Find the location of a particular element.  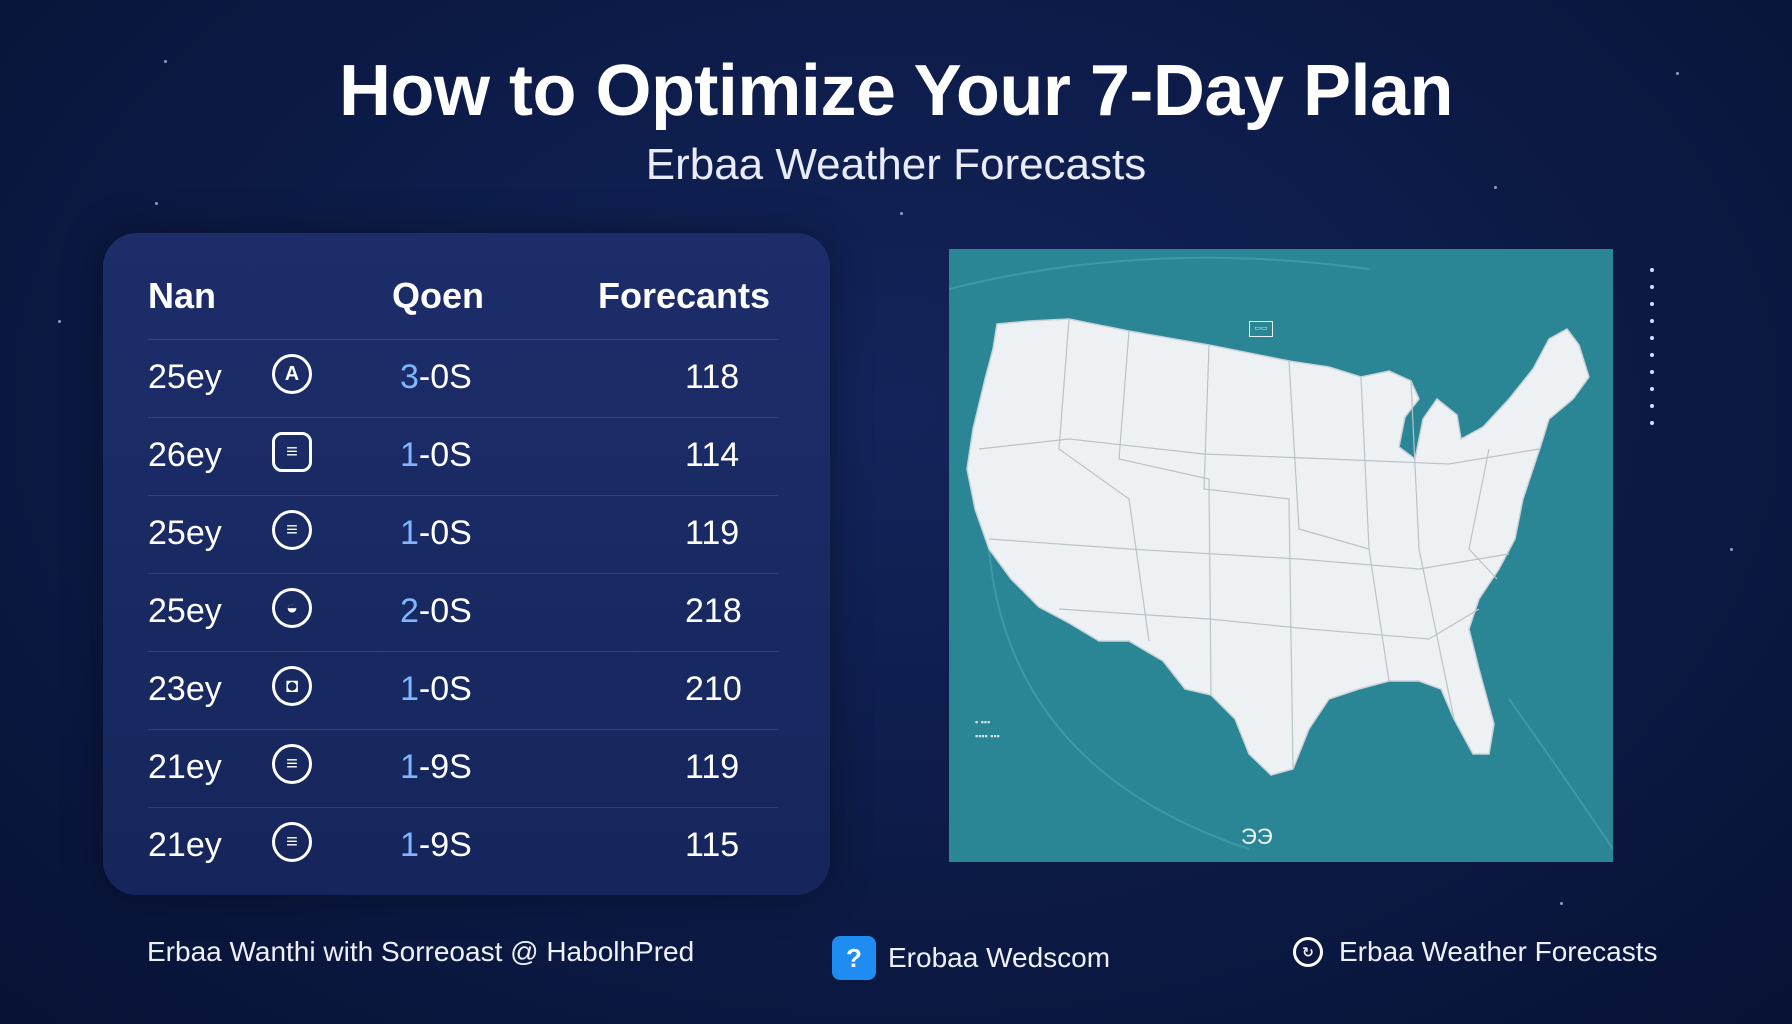

table-row: 21ey ≡ 1-9S 119 is located at coordinates (463, 768).